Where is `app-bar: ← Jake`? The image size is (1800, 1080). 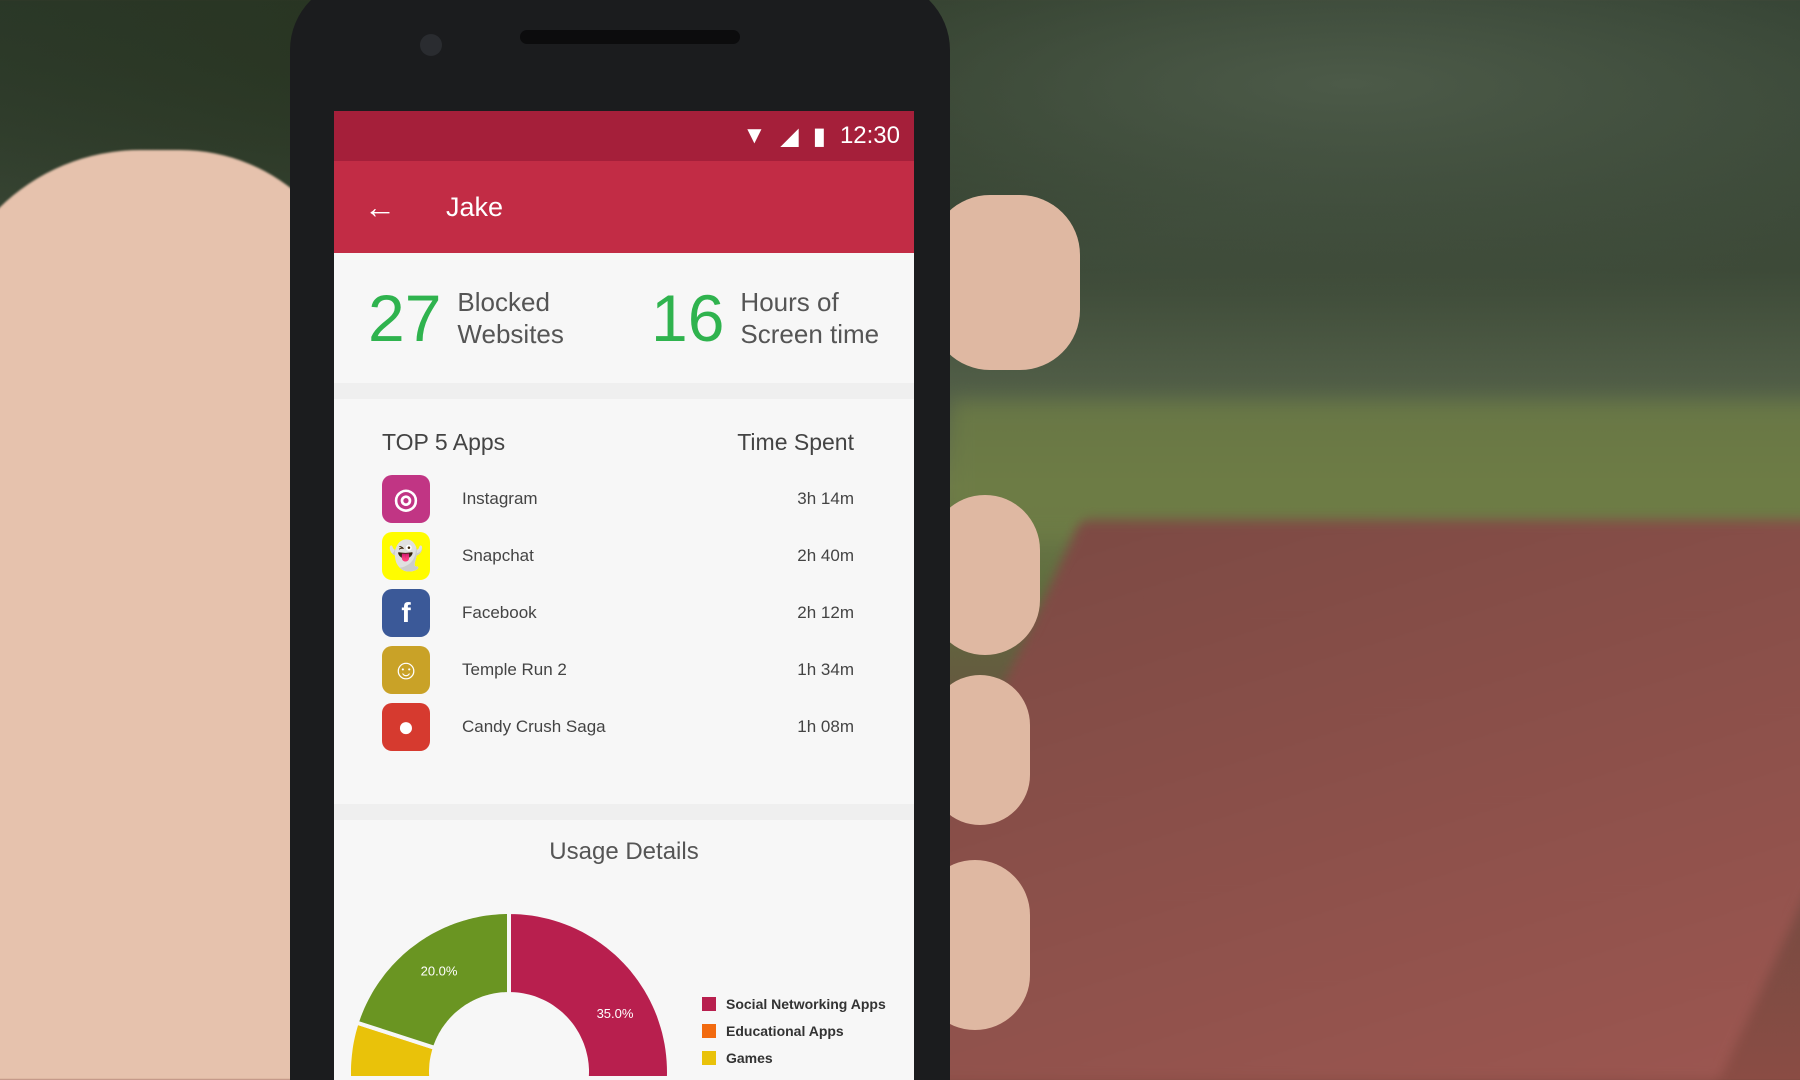
app-bar: ← Jake is located at coordinates (624, 207).